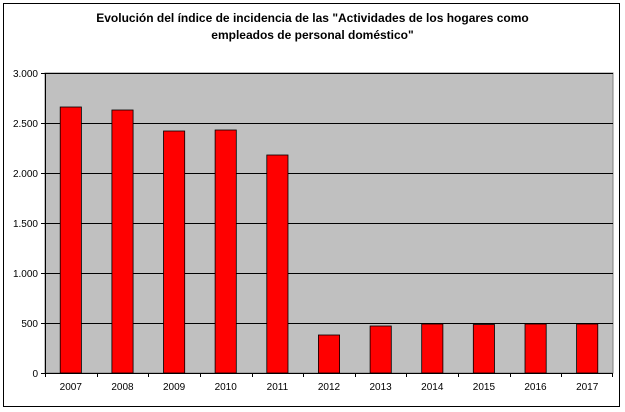 The image size is (625, 412). What do you see at coordinates (380, 349) in the screenshot?
I see `bar-2013` at bounding box center [380, 349].